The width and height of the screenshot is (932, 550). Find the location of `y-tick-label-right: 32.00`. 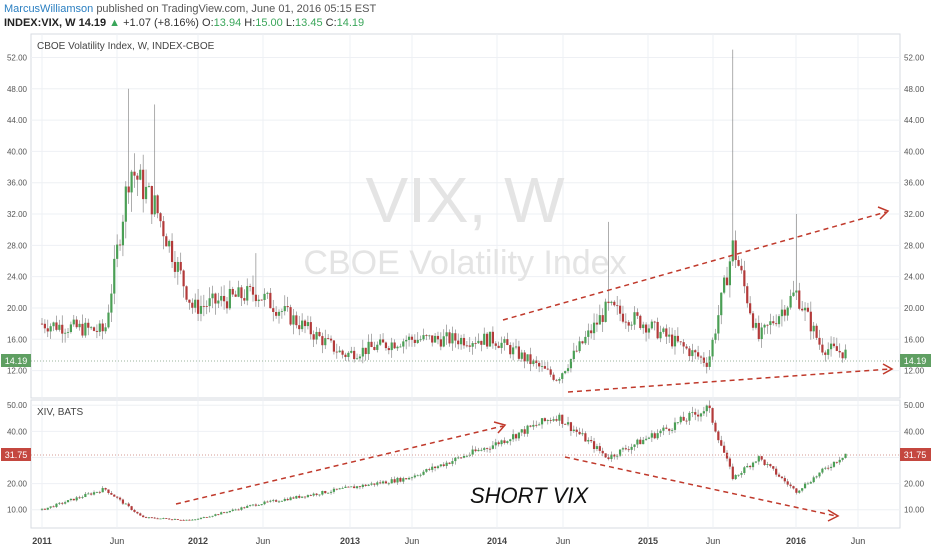

y-tick-label-right: 32.00 is located at coordinates (914, 214).